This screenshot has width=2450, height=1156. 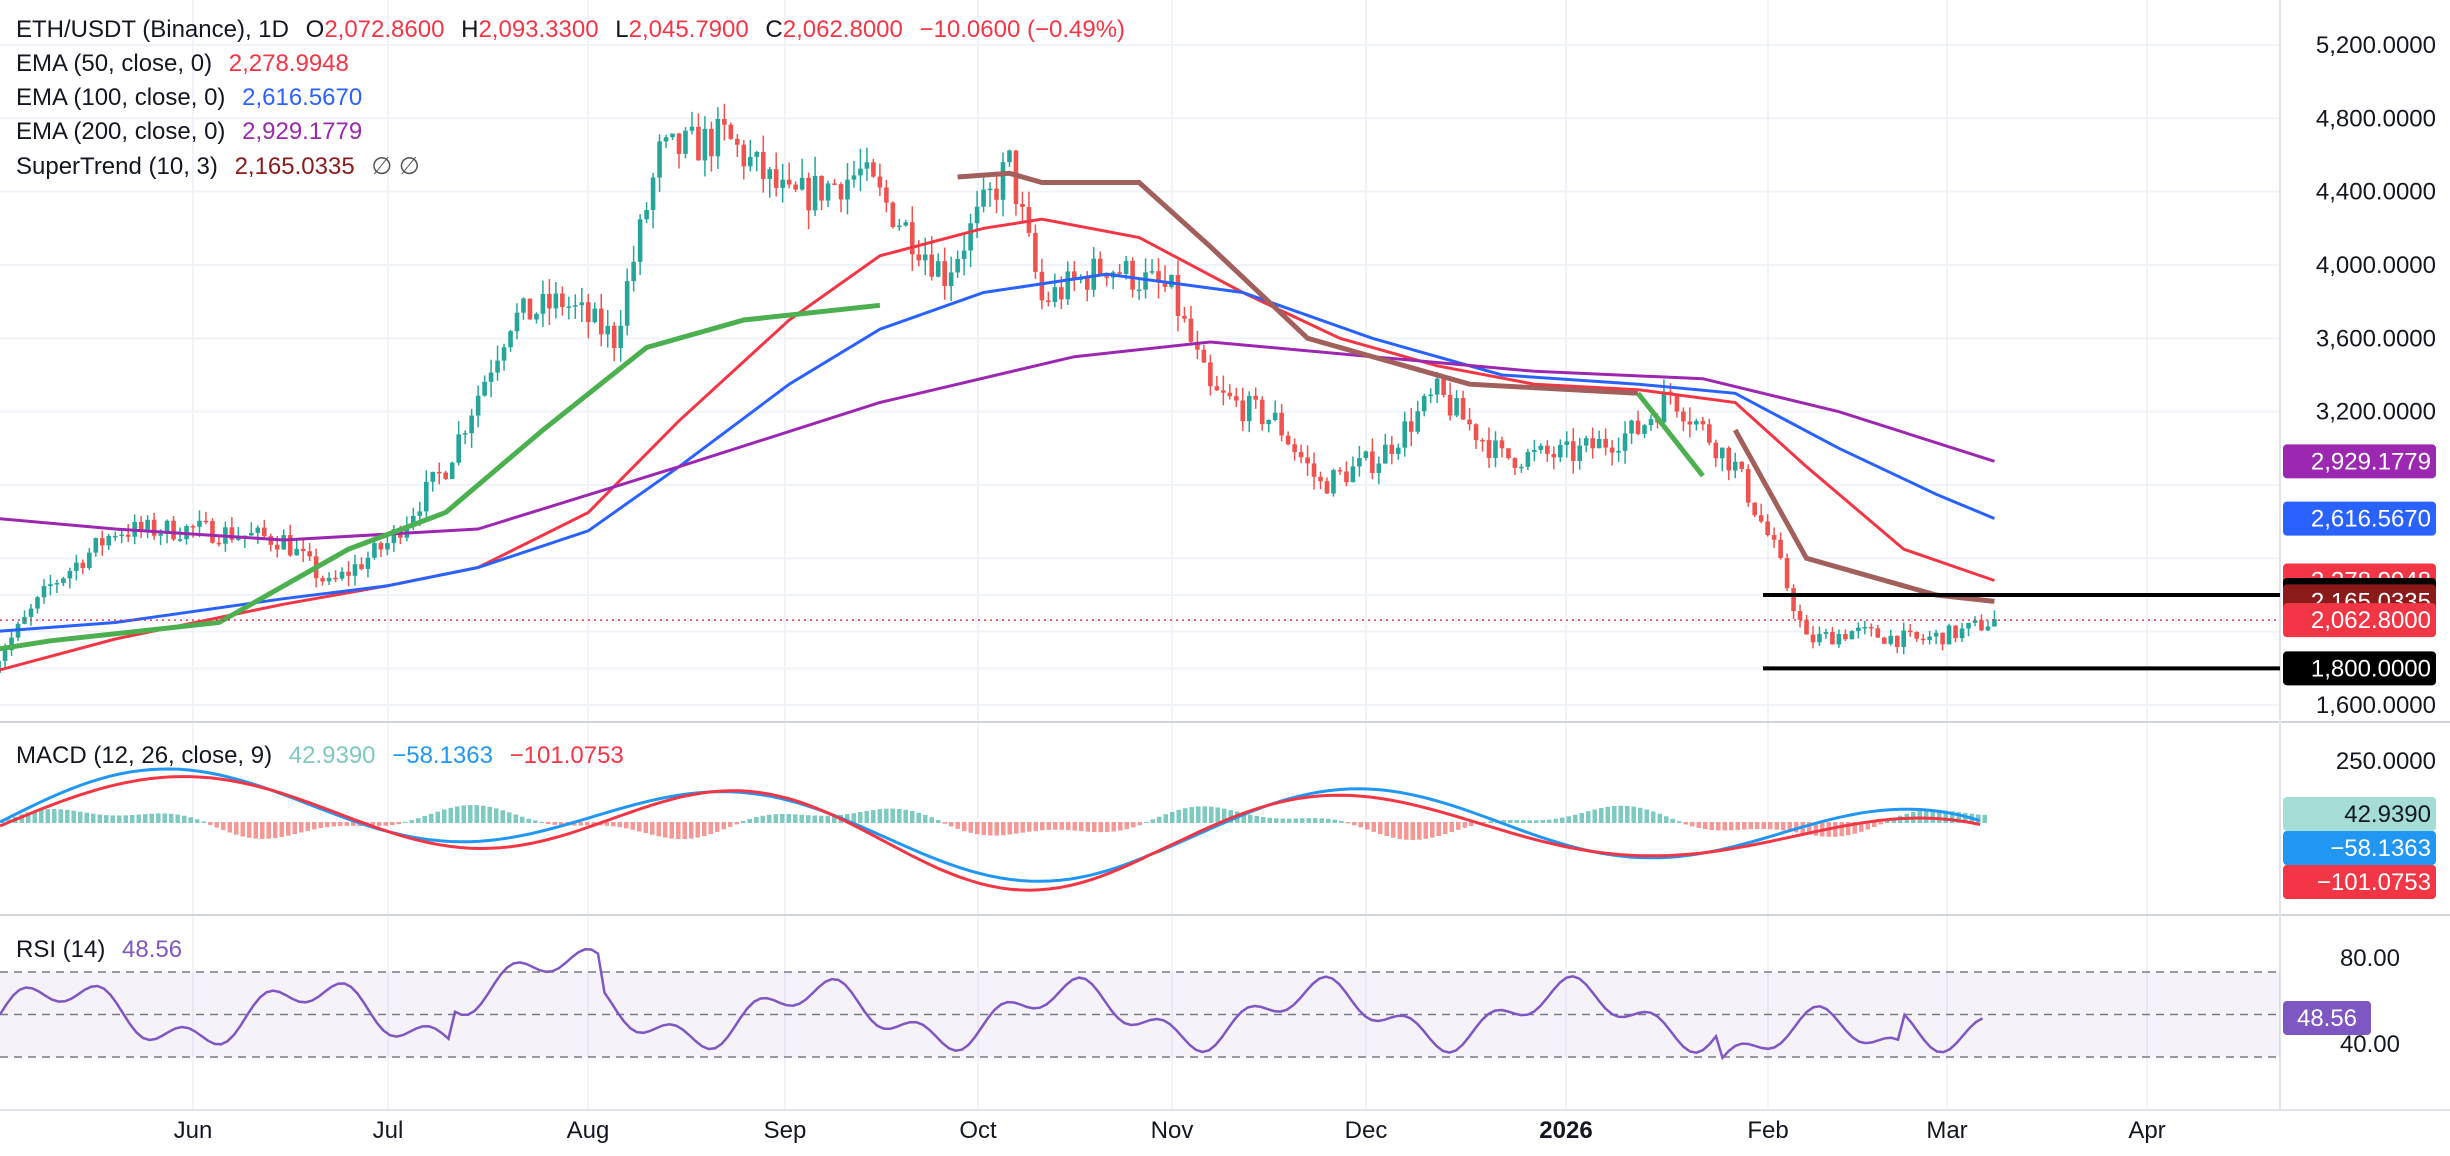 I want to click on rsi-label: RSI (14), so click(x=61, y=949).